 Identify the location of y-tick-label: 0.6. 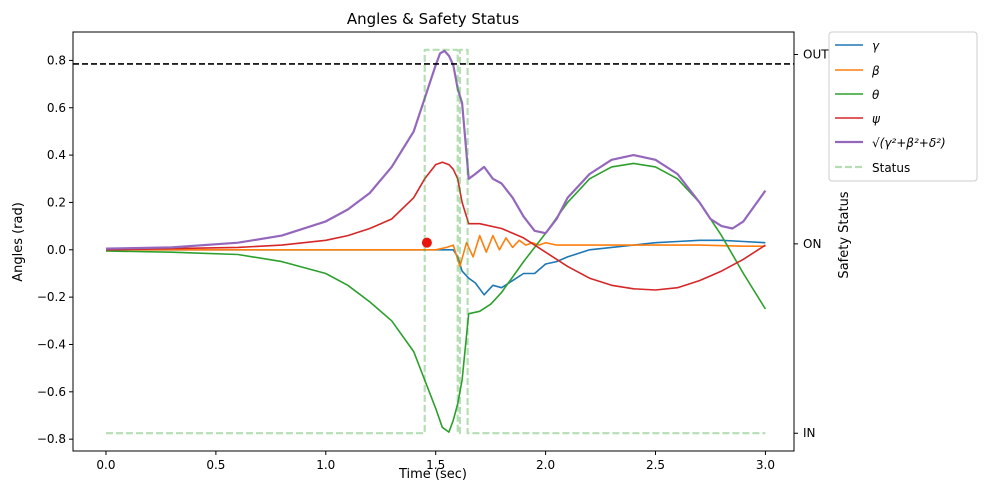
(56, 108).